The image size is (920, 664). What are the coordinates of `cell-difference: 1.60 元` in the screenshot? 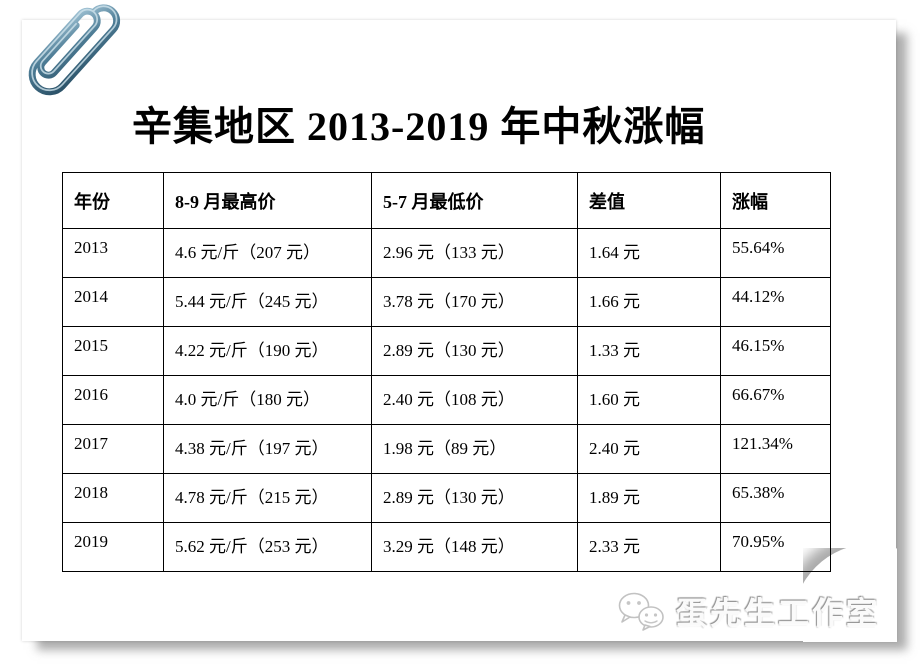 It's located at (649, 400).